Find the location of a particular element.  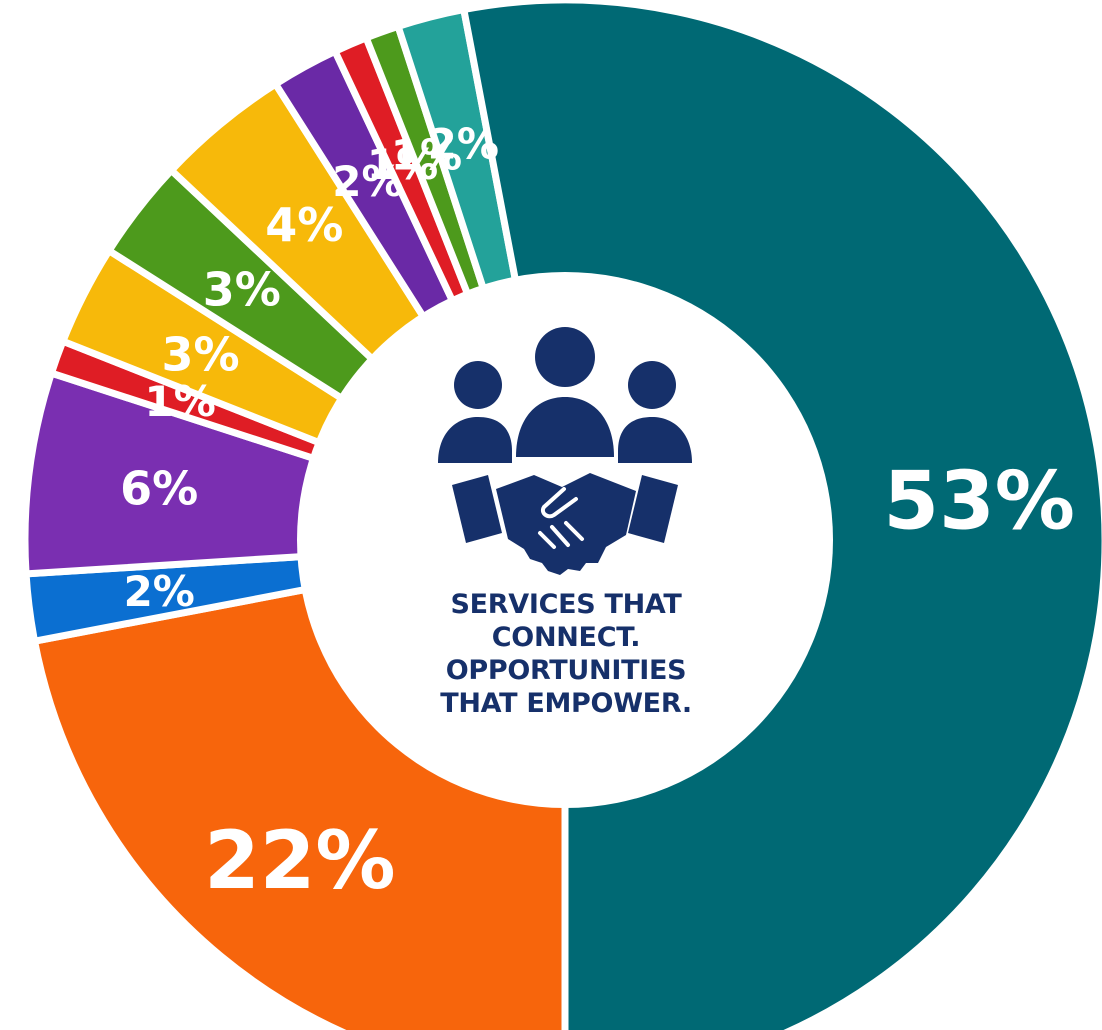

slice-label-6: 3% is located at coordinates (242, 289).